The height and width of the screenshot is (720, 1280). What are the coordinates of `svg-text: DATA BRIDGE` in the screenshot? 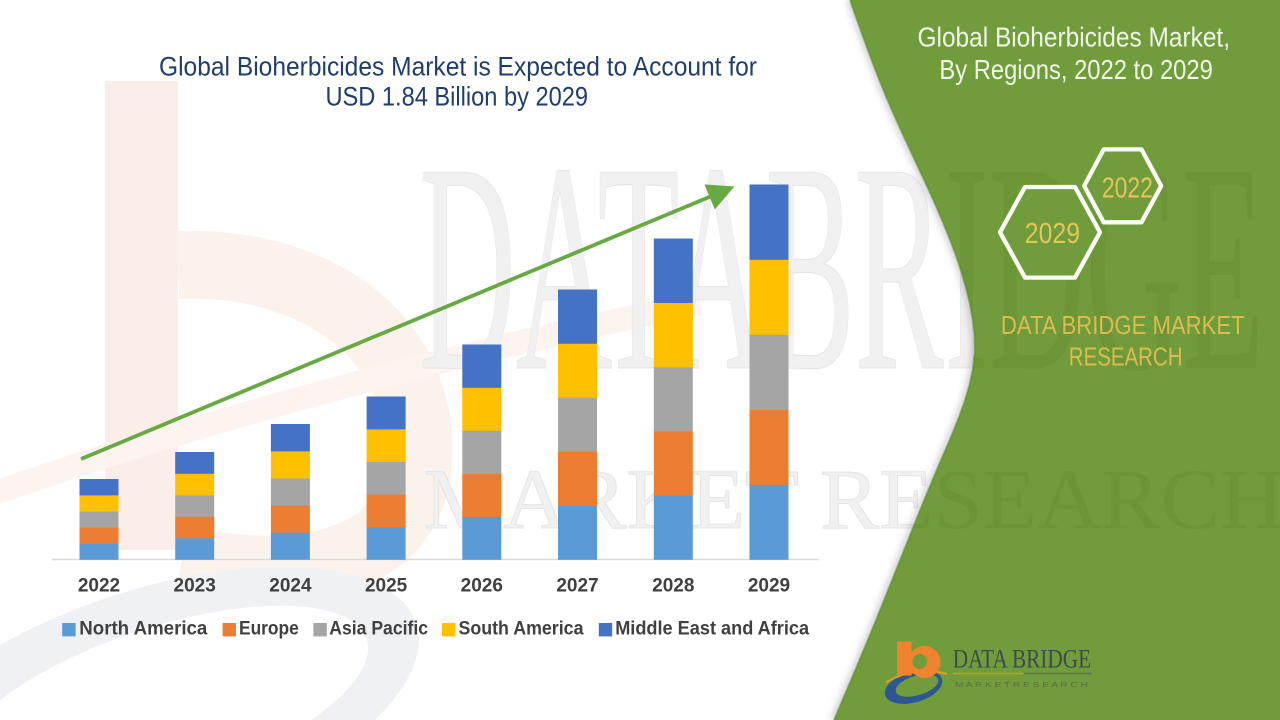 It's located at (1022, 659).